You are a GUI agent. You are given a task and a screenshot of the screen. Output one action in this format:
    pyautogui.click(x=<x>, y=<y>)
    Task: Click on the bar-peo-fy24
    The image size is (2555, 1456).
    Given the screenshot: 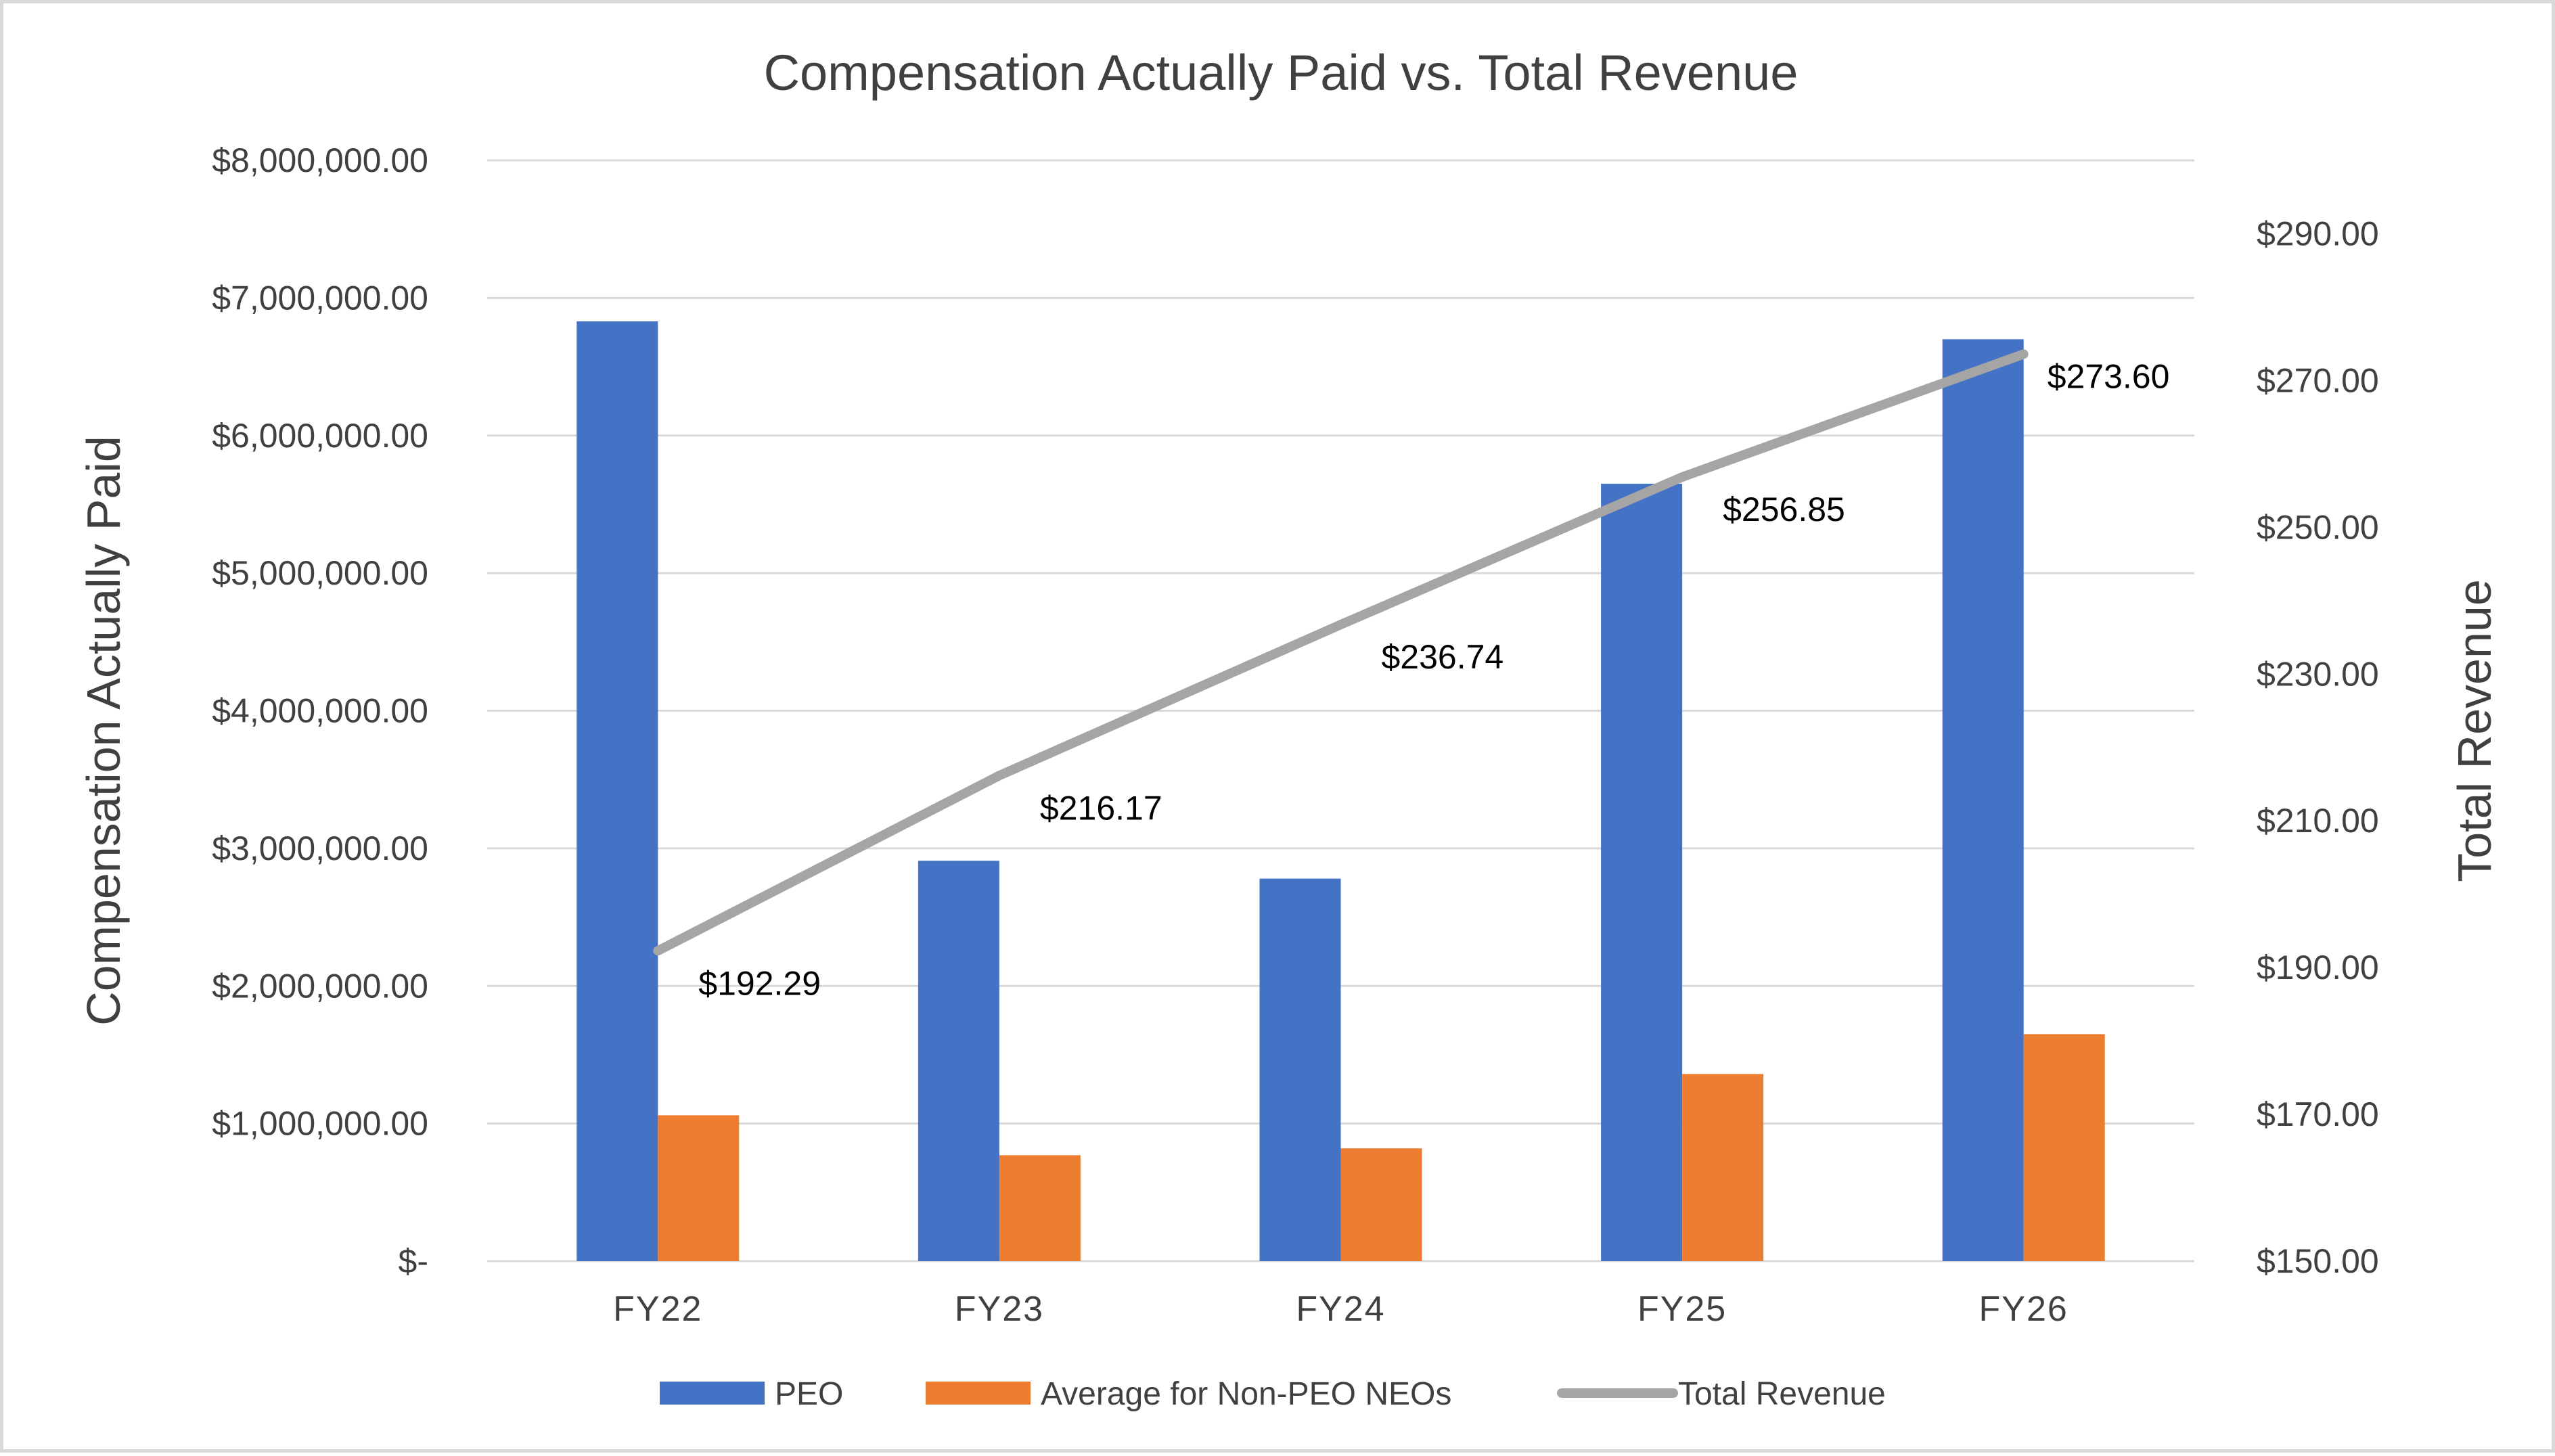 What is the action you would take?
    pyautogui.click(x=1300, y=1069)
    